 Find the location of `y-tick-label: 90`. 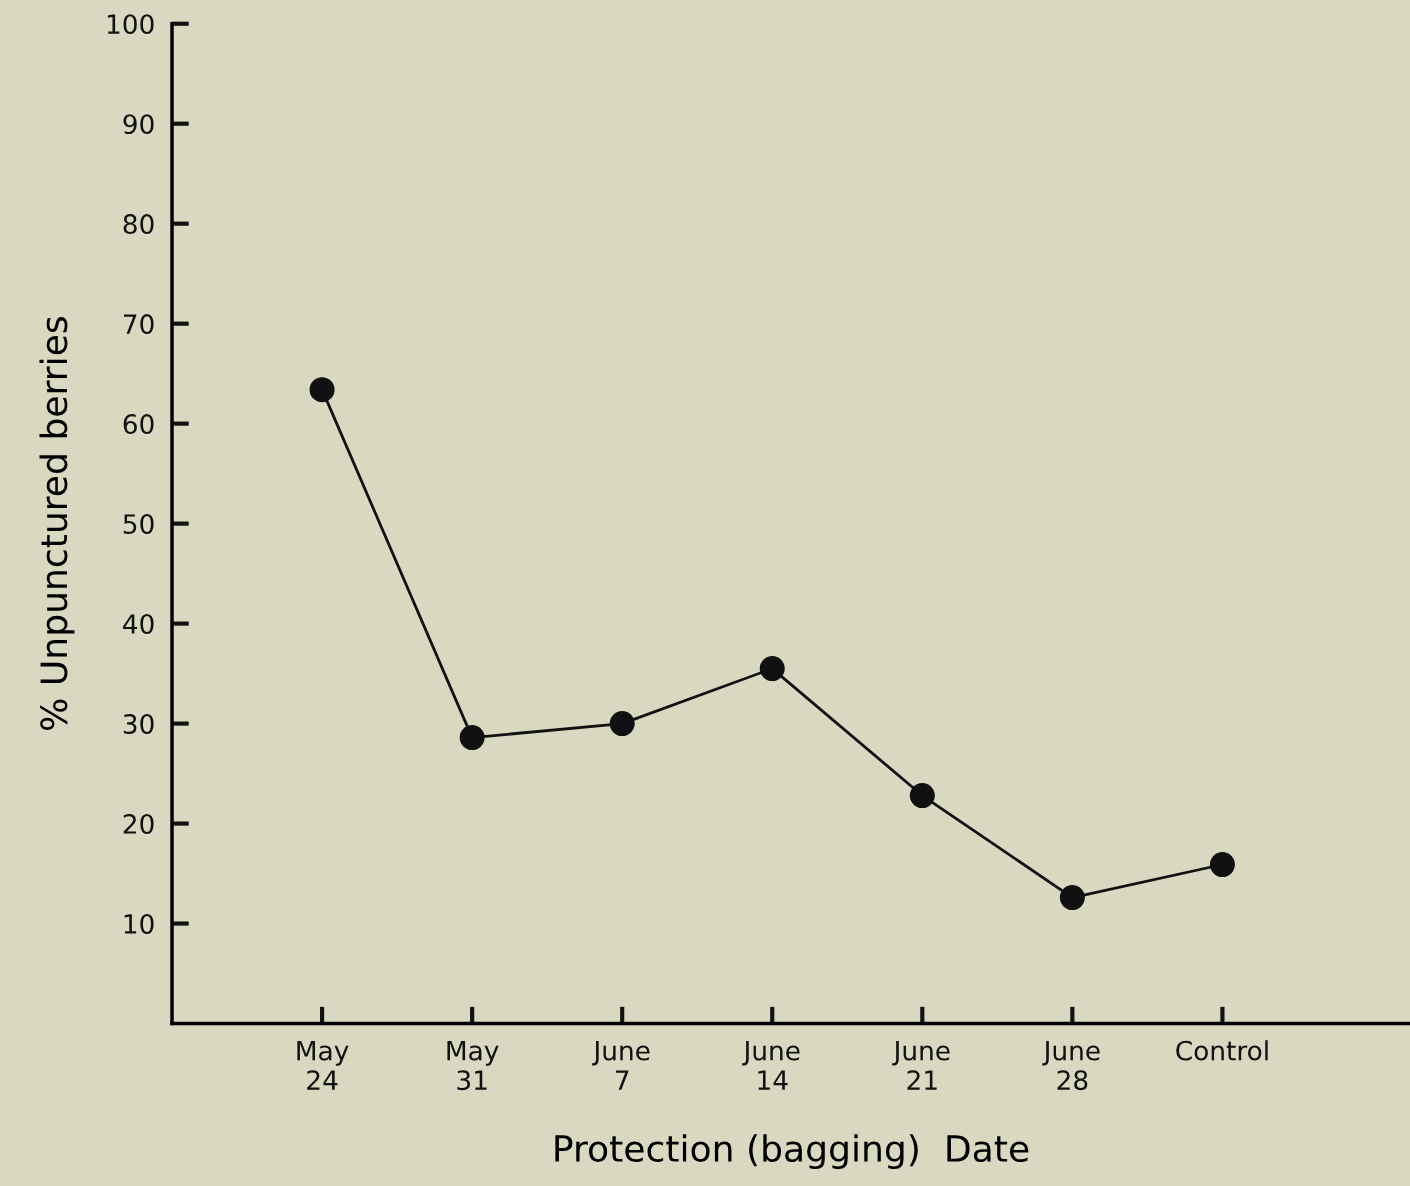

y-tick-label: 90 is located at coordinates (138, 124).